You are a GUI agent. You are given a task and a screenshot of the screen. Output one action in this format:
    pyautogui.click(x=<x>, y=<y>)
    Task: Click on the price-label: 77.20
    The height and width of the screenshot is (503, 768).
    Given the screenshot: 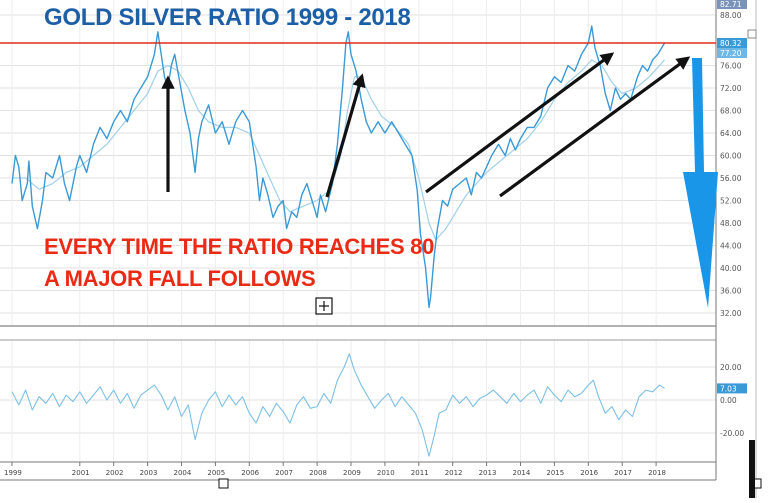 What is the action you would take?
    pyautogui.click(x=731, y=53)
    